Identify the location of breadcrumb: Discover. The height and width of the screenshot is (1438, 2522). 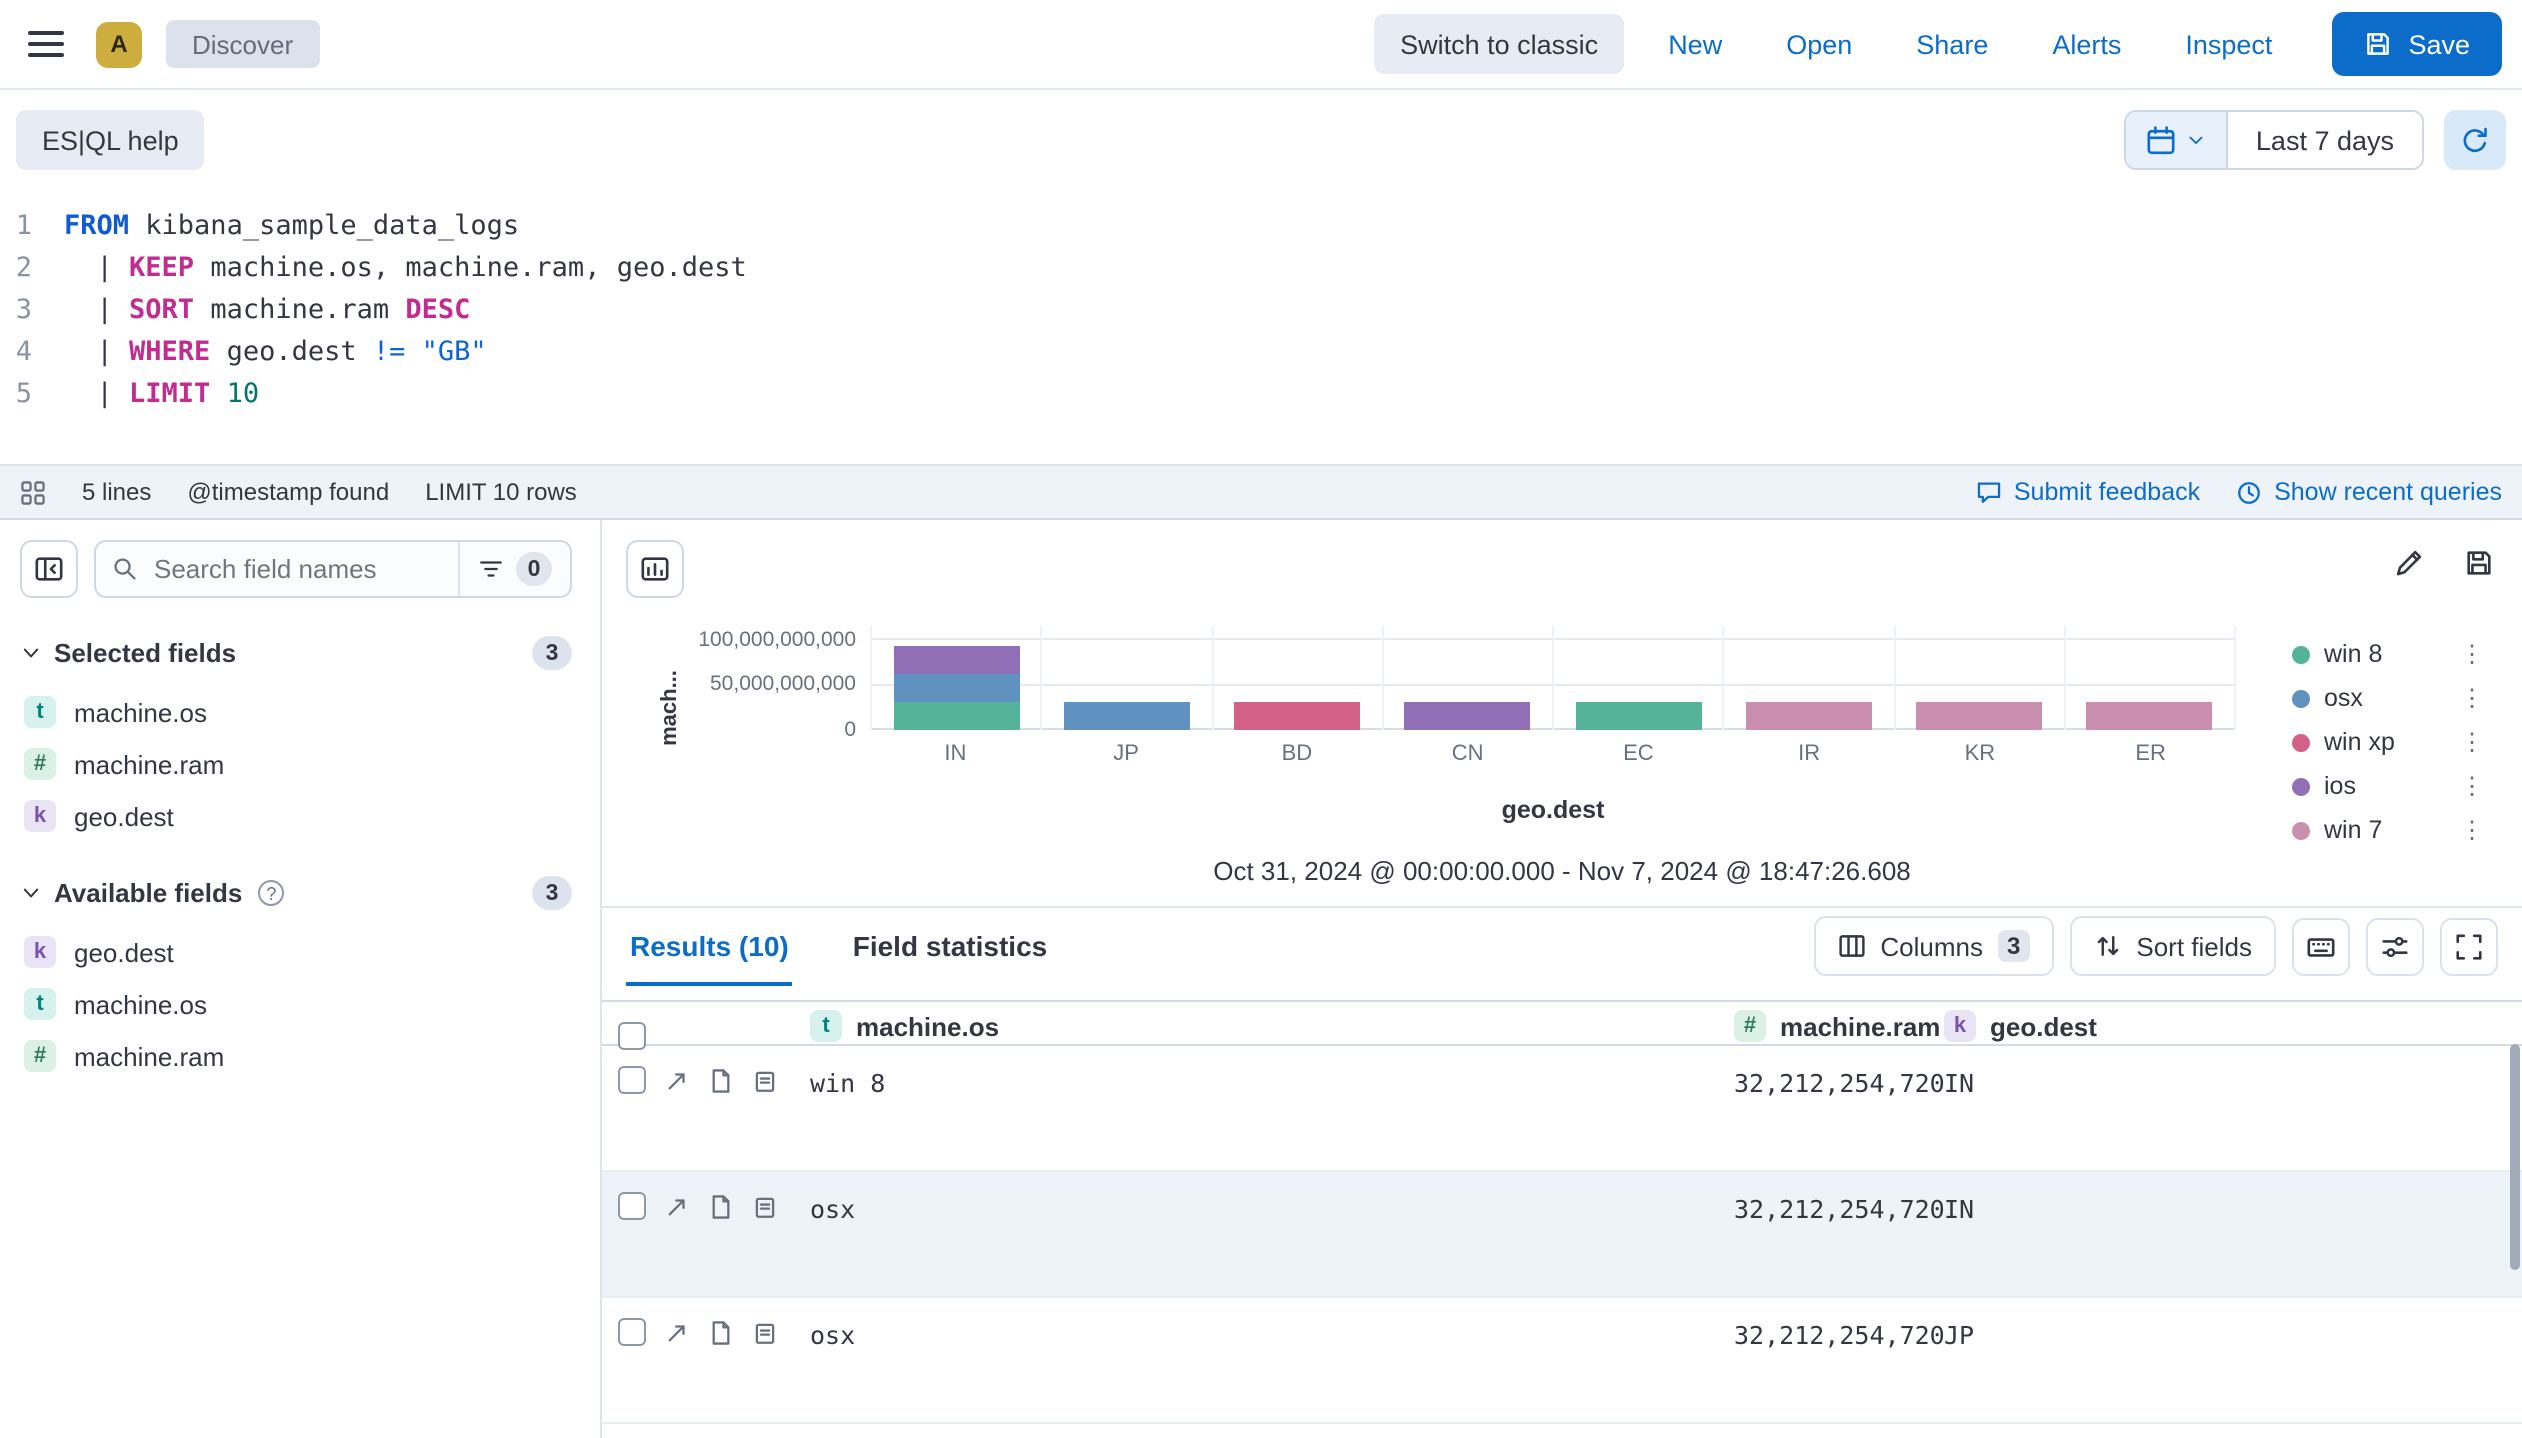
(243, 44).